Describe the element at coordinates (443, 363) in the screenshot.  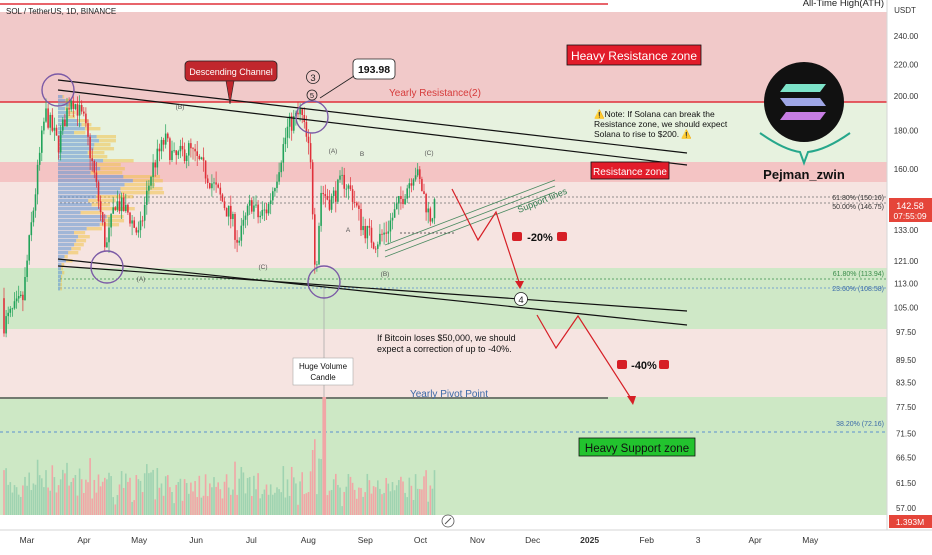
I see `pale-band-mid` at that location.